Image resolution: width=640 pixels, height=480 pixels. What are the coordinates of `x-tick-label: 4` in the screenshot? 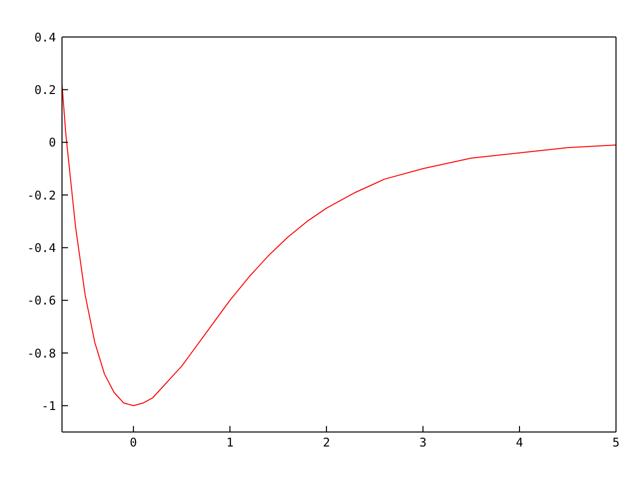 It's located at (520, 443).